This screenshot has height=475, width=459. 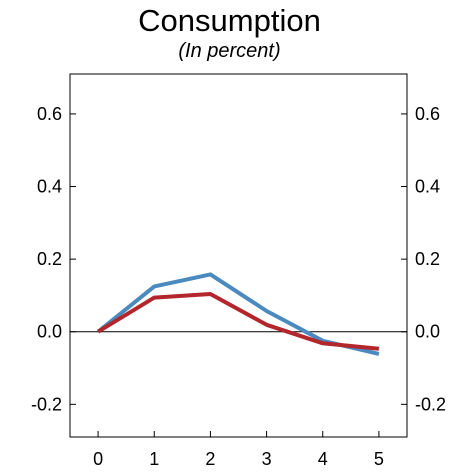 What do you see at coordinates (427, 332) in the screenshot?
I see `y-tick-label-right: 0.0` at bounding box center [427, 332].